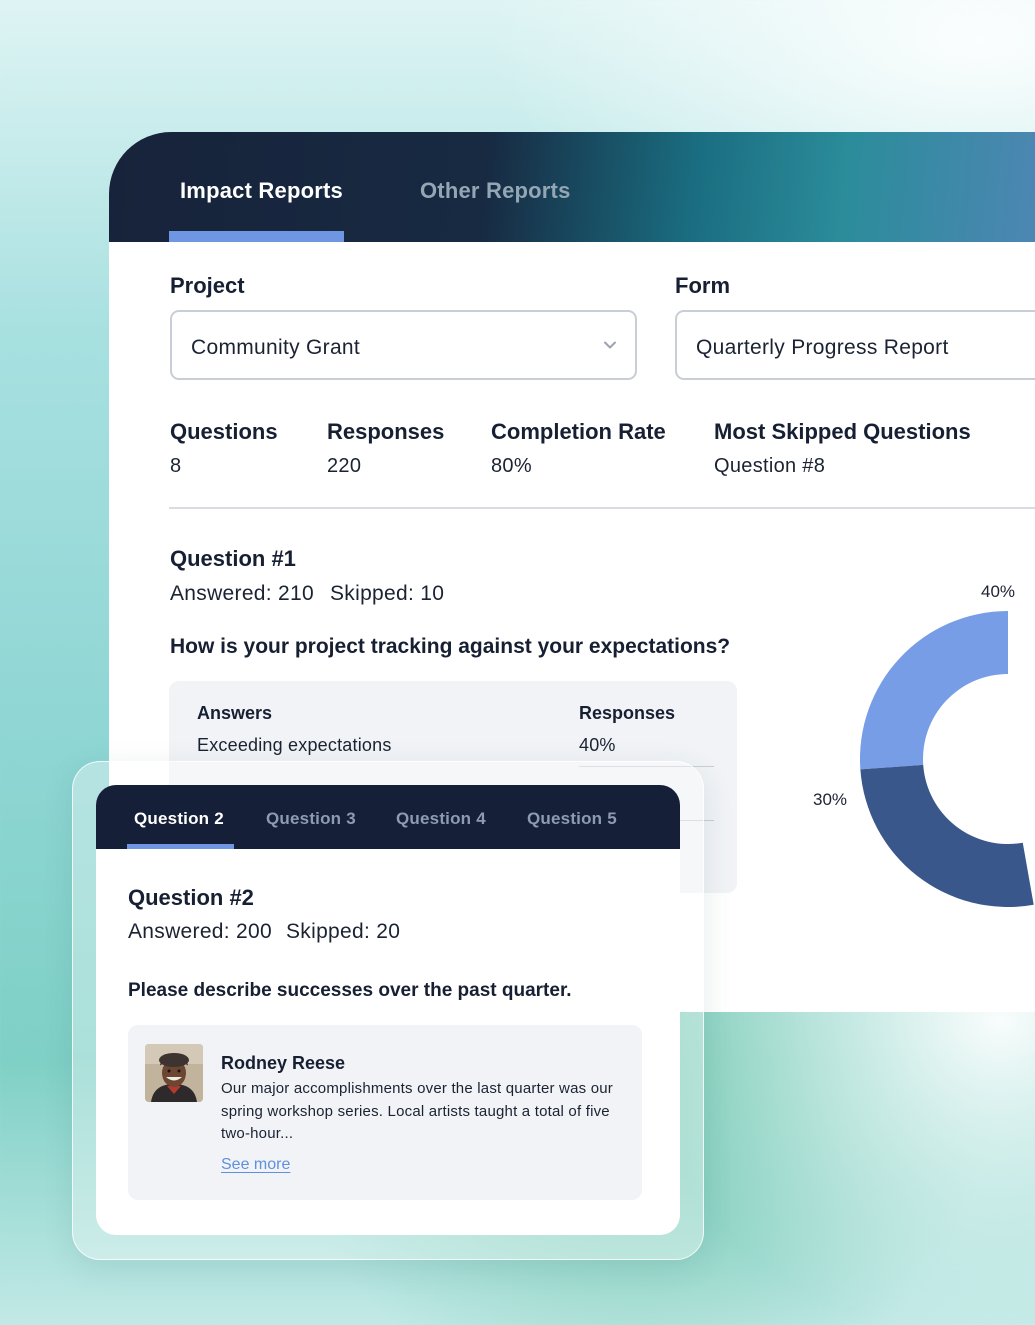 This screenshot has height=1325, width=1035. I want to click on tab-question-2: Question 2, so click(179, 818).